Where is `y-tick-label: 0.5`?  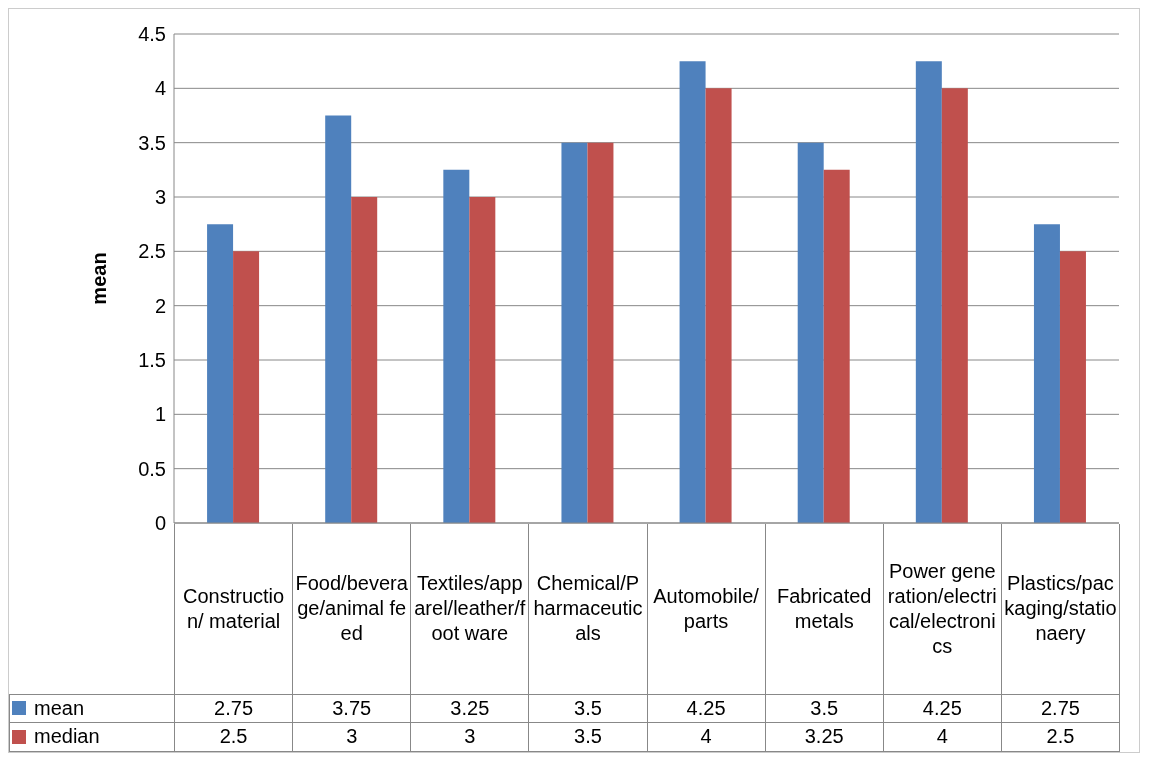 y-tick-label: 0.5 is located at coordinates (152, 468).